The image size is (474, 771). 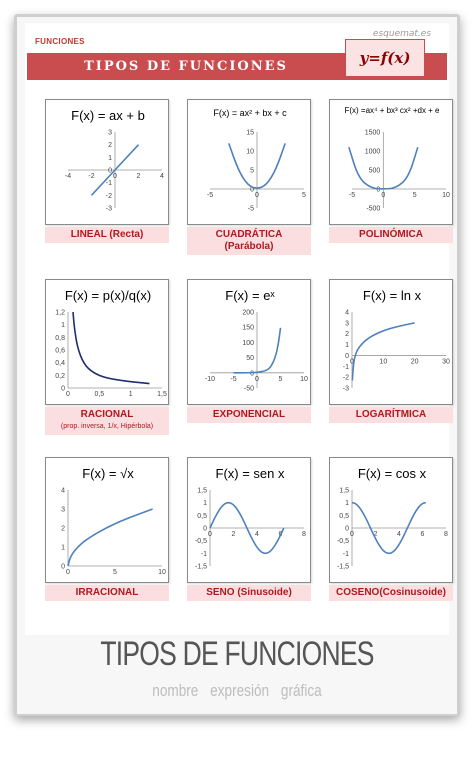 I want to click on function-name-label: RACIONAL (prop. inversa, 1/x, Hipérbola), so click(x=107, y=421).